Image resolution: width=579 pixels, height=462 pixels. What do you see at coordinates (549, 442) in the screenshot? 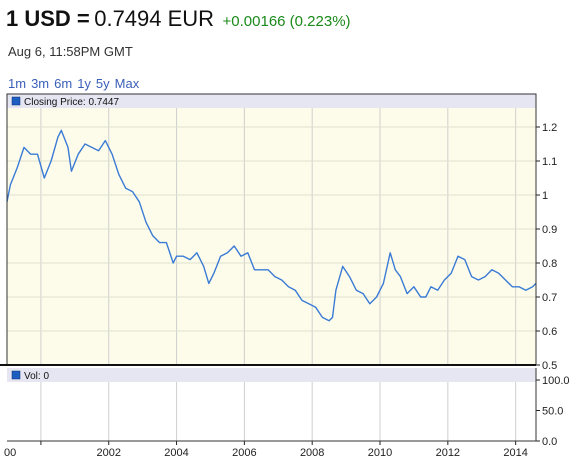
I see `volume-y-tick-label: 0.0` at bounding box center [549, 442].